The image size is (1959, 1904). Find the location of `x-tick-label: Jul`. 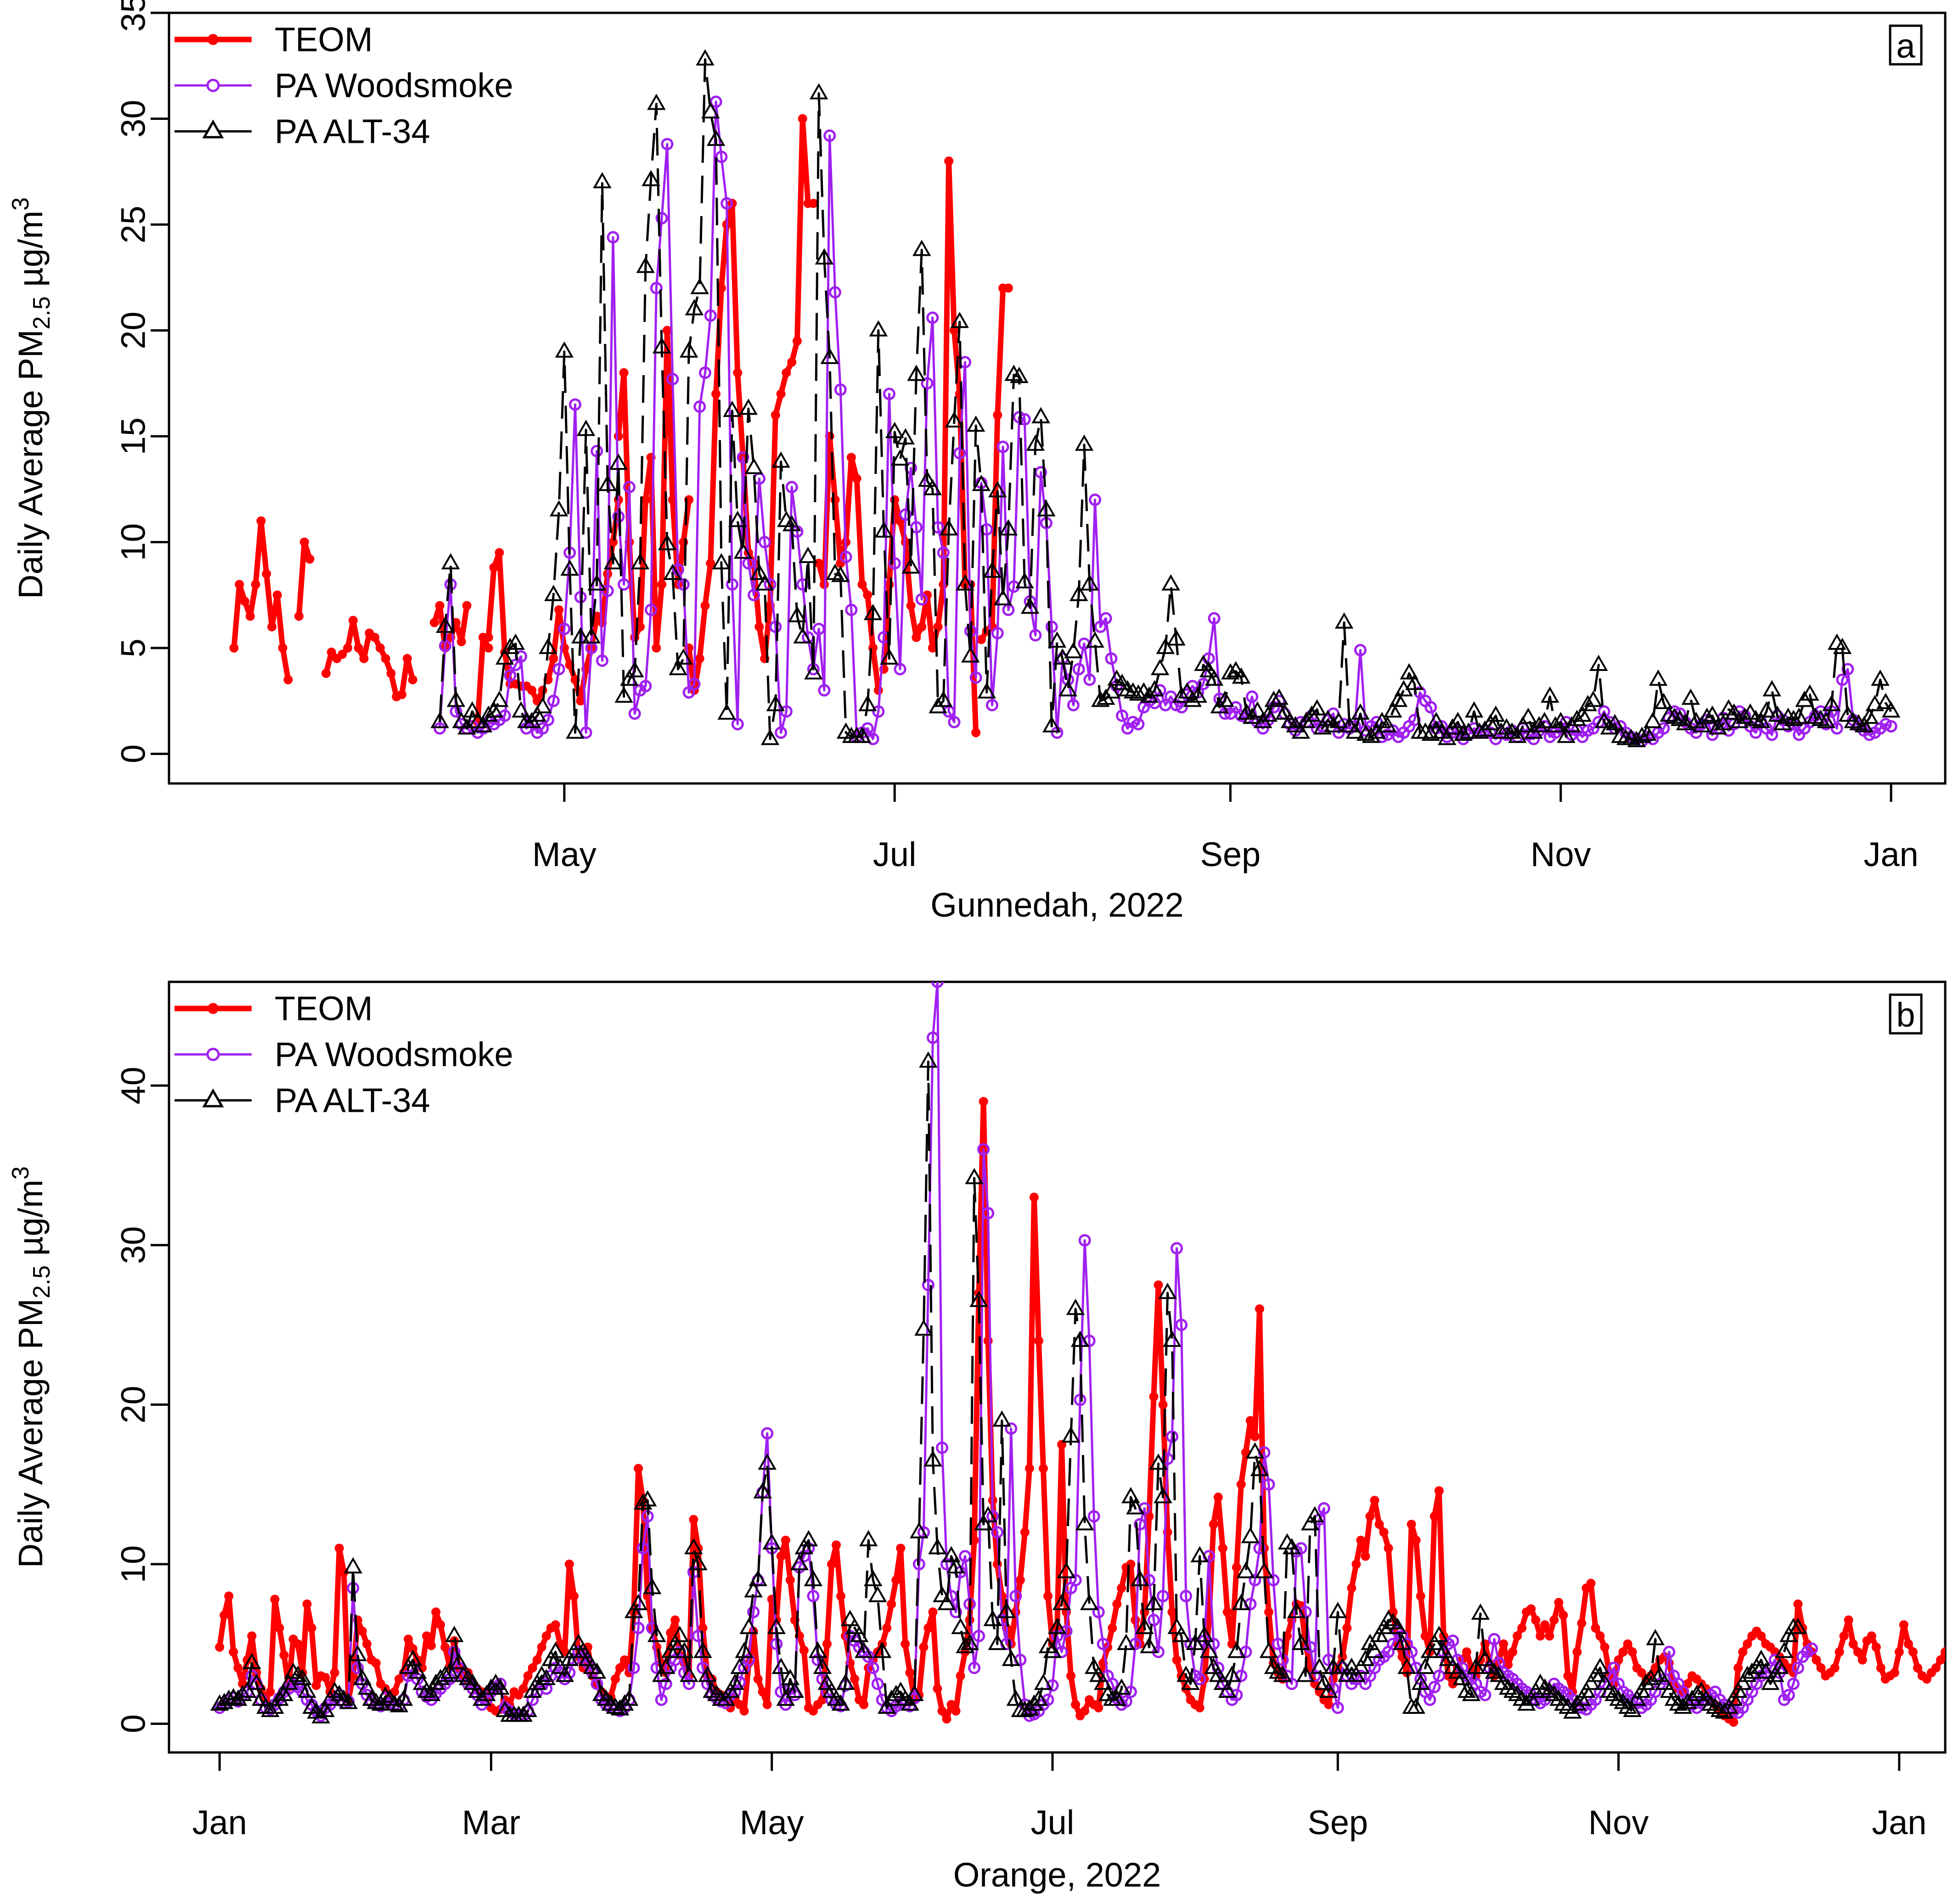

x-tick-label: Jul is located at coordinates (895, 854).